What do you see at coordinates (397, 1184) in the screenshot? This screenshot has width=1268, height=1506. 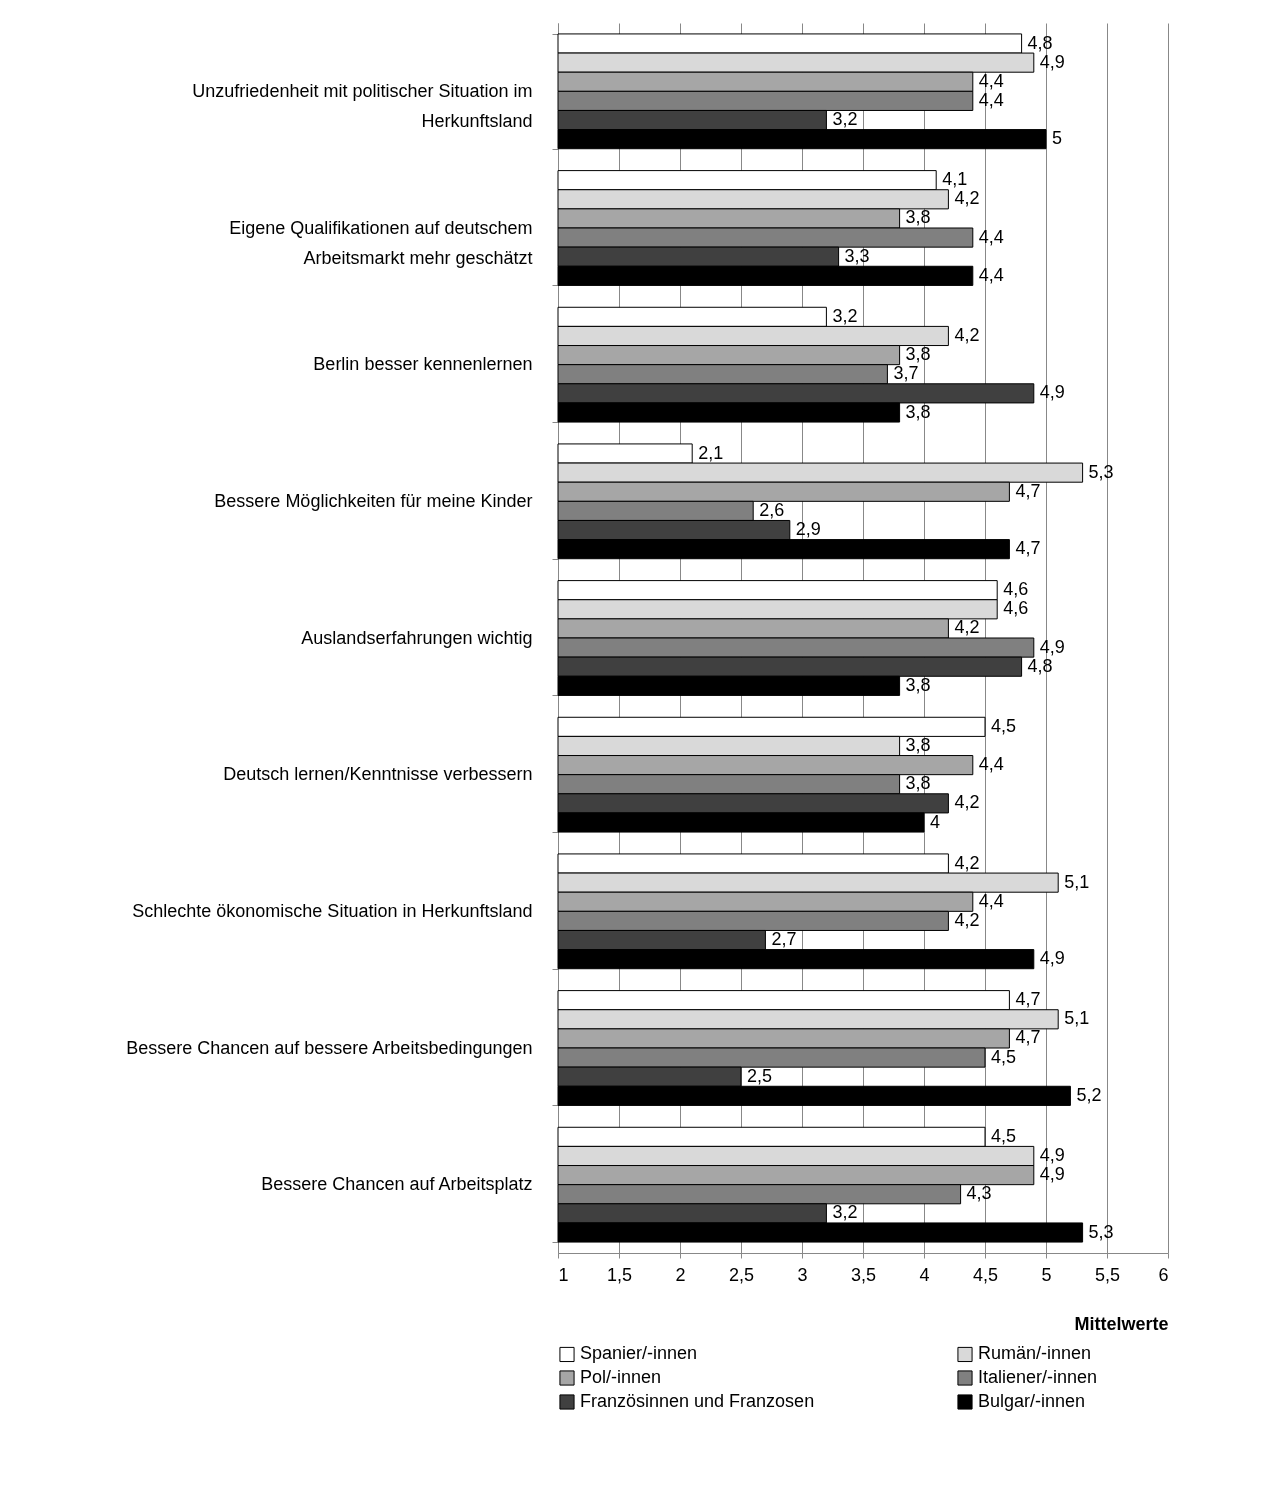 I see `y-tick-label: Bessere Chancen auf Arbeitsplatz` at bounding box center [397, 1184].